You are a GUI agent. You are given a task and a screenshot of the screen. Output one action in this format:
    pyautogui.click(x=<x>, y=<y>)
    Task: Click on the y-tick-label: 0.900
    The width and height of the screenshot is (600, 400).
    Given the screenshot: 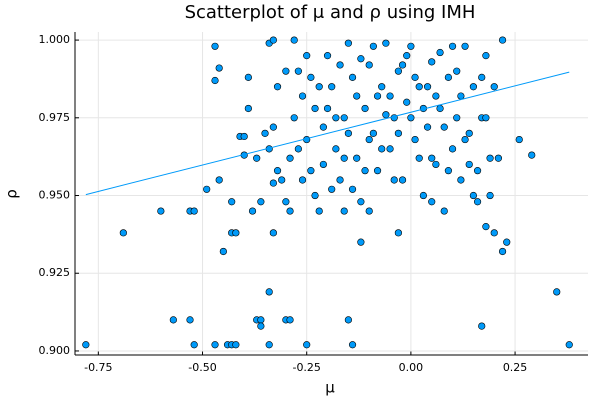 What is the action you would take?
    pyautogui.click(x=55, y=350)
    